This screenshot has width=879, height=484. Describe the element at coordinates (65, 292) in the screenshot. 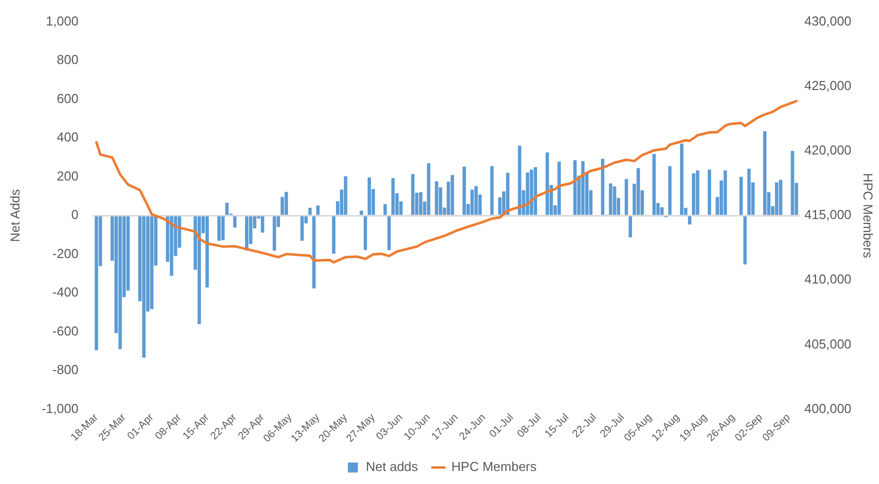

I see `y-tick-label: -400` at that location.